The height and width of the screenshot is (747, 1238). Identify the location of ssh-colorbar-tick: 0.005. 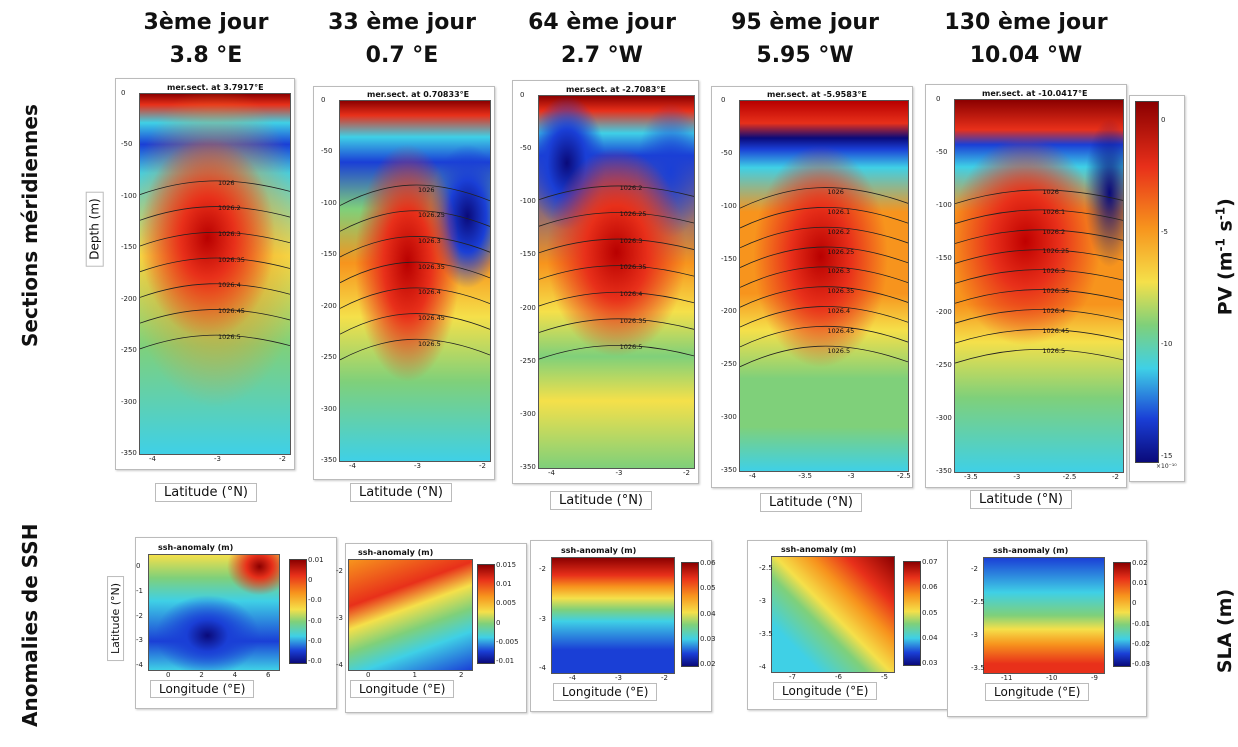
(506, 603).